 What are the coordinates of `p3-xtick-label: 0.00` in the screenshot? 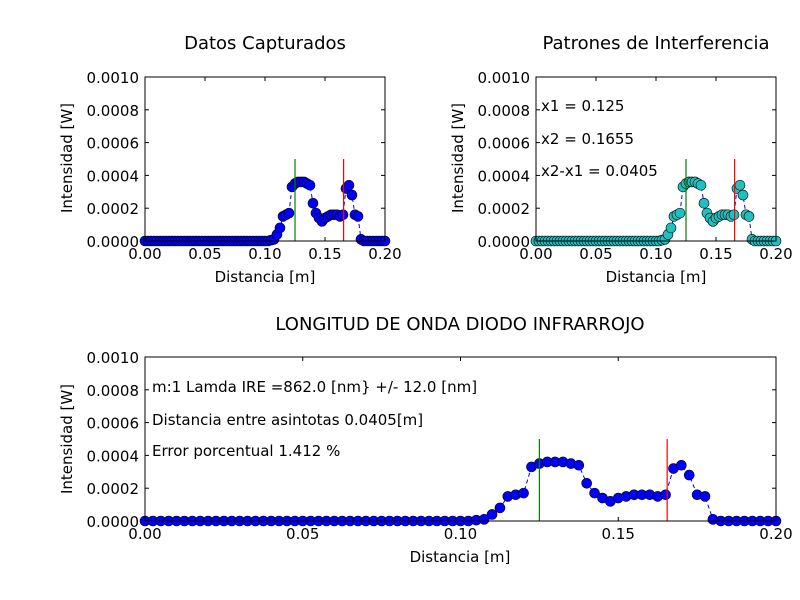 It's located at (144, 534).